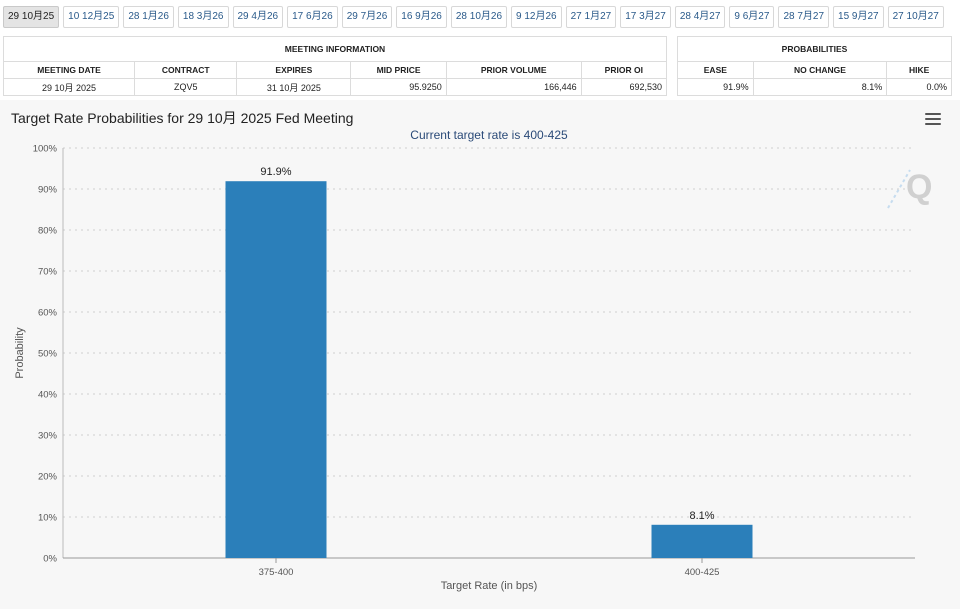  What do you see at coordinates (276, 572) in the screenshot?
I see `x-tick-label: 375-400` at bounding box center [276, 572].